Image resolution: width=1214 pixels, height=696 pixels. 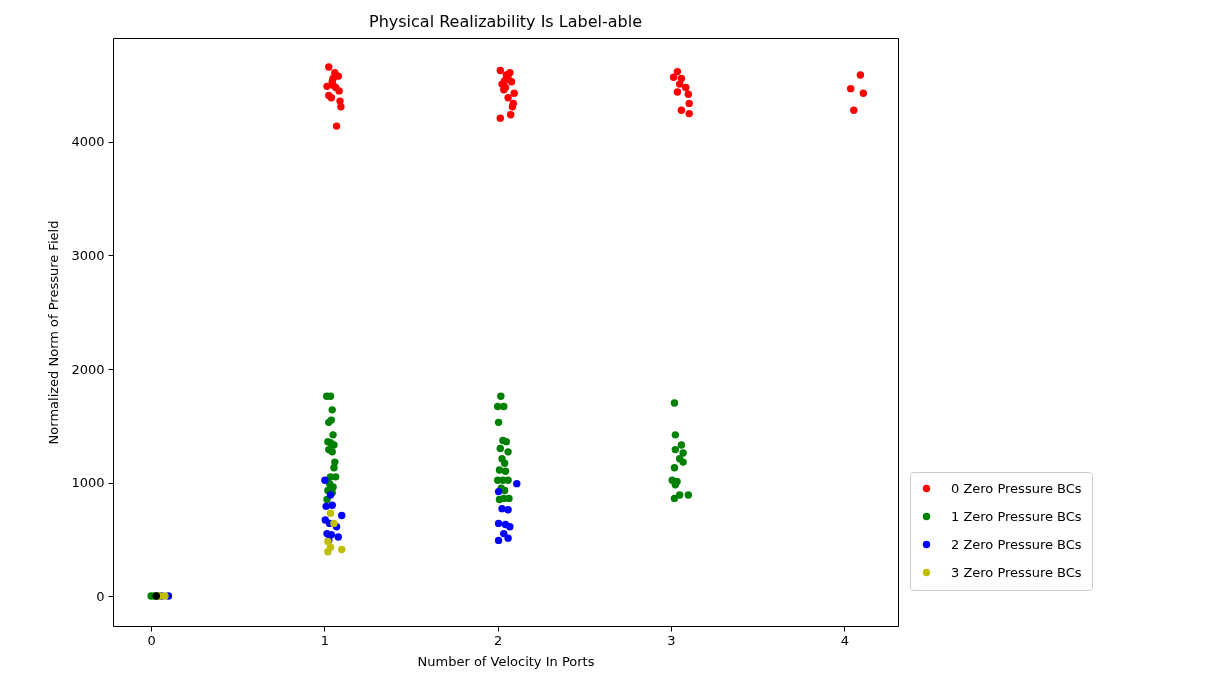 I want to click on legend-label: 0 Zero Pressure BCs, so click(x=1016, y=488).